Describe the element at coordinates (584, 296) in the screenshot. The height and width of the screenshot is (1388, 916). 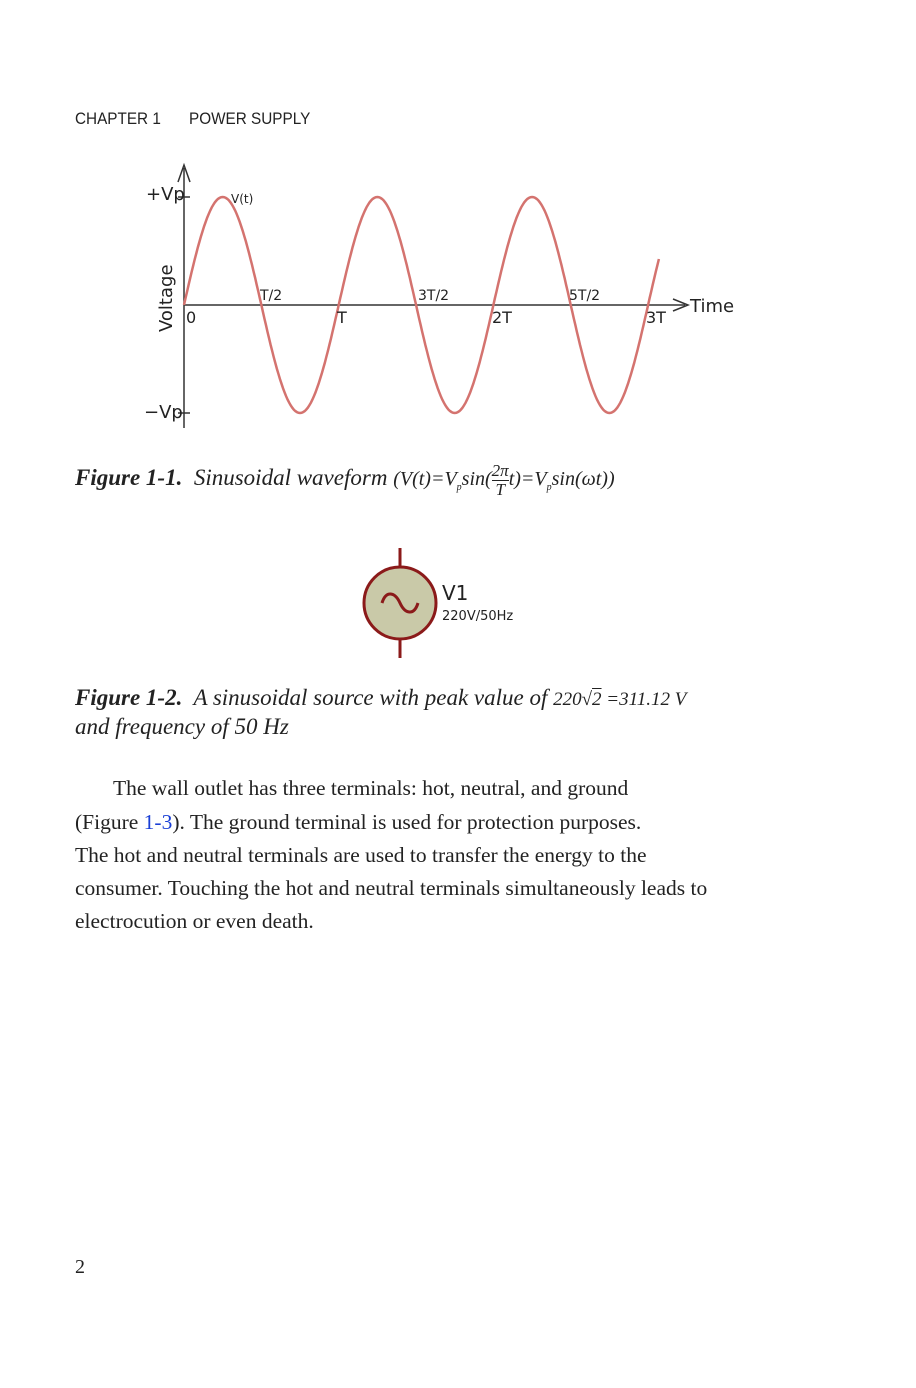
I see `x-tick-label: 5T/2` at that location.